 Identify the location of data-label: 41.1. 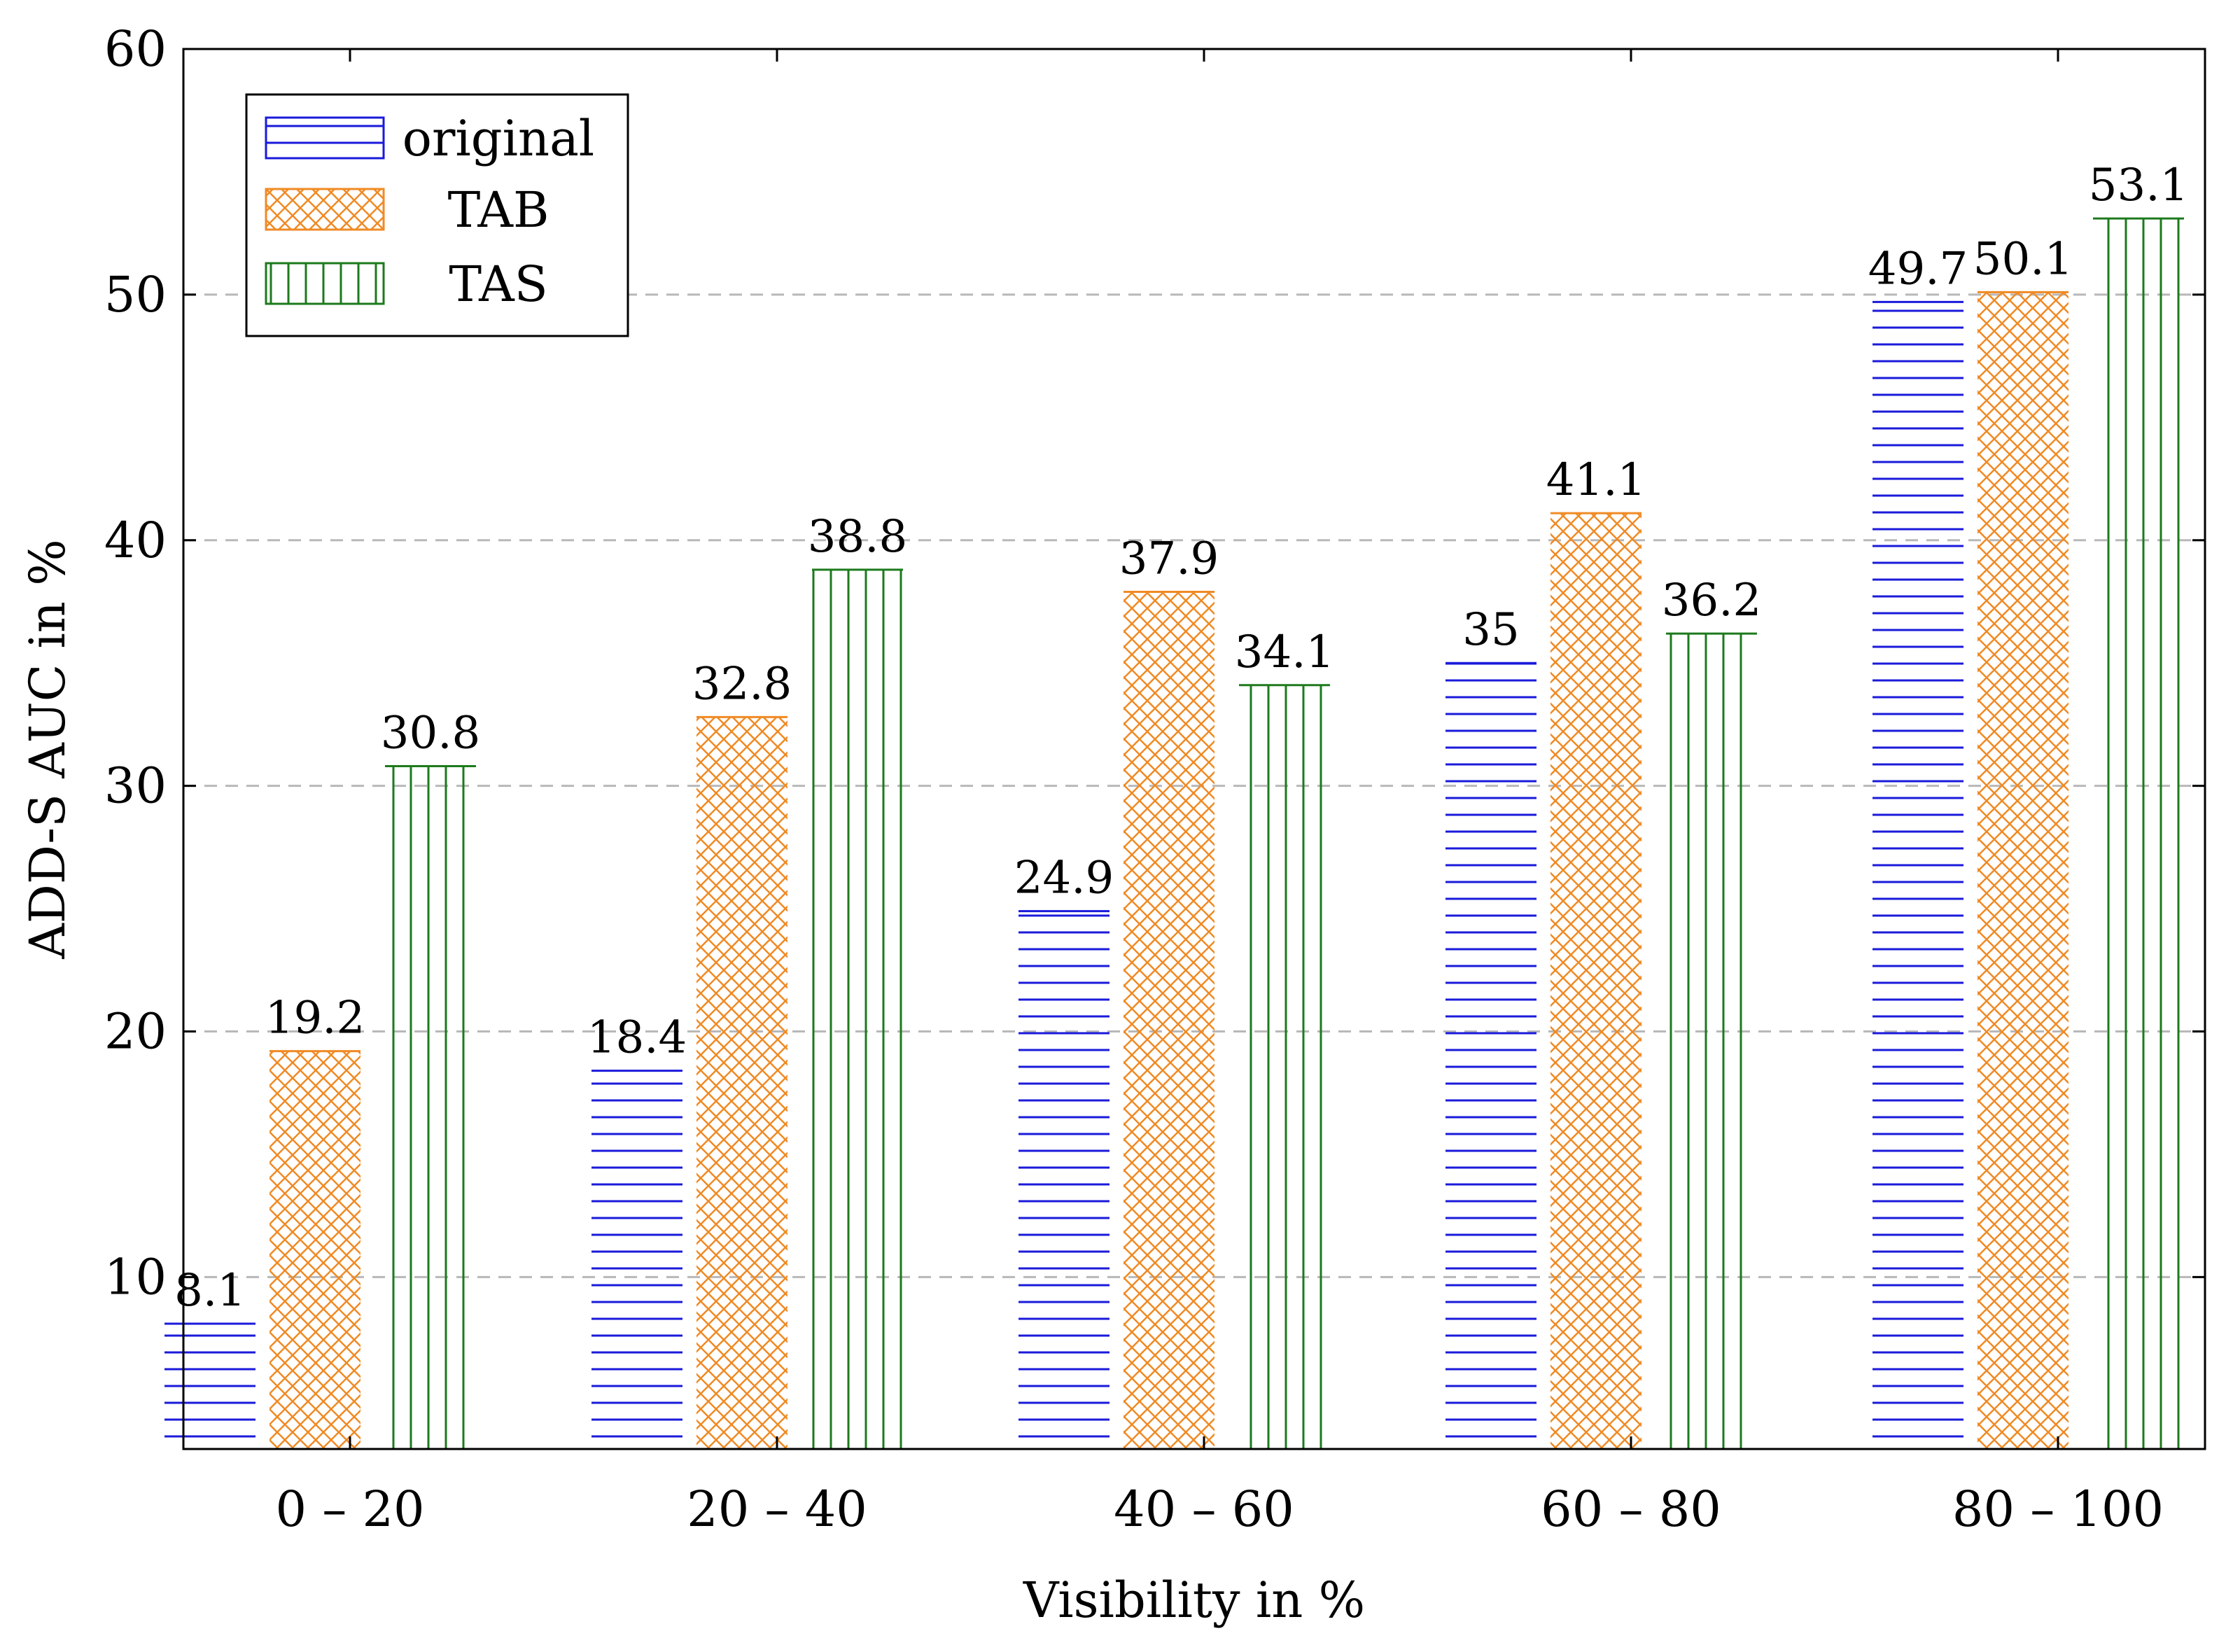
(1596, 480).